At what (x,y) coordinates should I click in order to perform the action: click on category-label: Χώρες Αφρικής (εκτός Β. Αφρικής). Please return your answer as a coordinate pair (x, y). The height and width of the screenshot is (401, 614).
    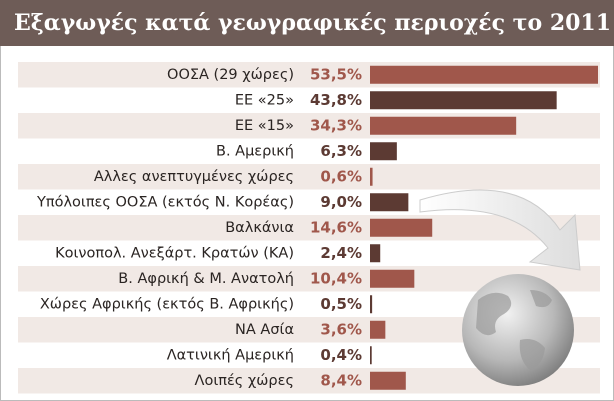
    Looking at the image, I should click on (167, 304).